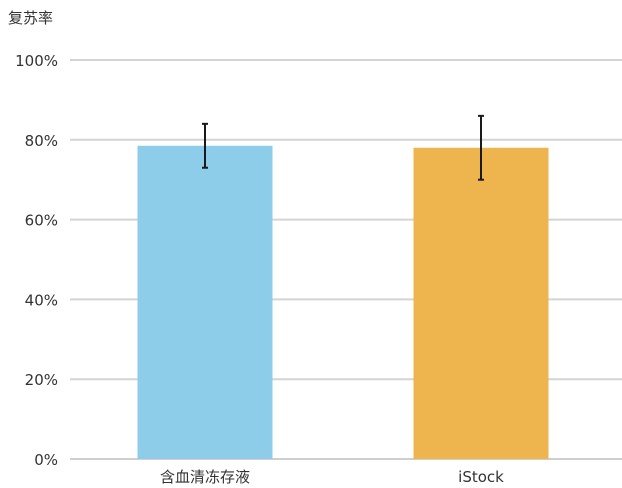 The image size is (622, 488). Describe the element at coordinates (332, 477) in the screenshot. I see `x-tick-labels: 含血清冻存液 iStock` at that location.